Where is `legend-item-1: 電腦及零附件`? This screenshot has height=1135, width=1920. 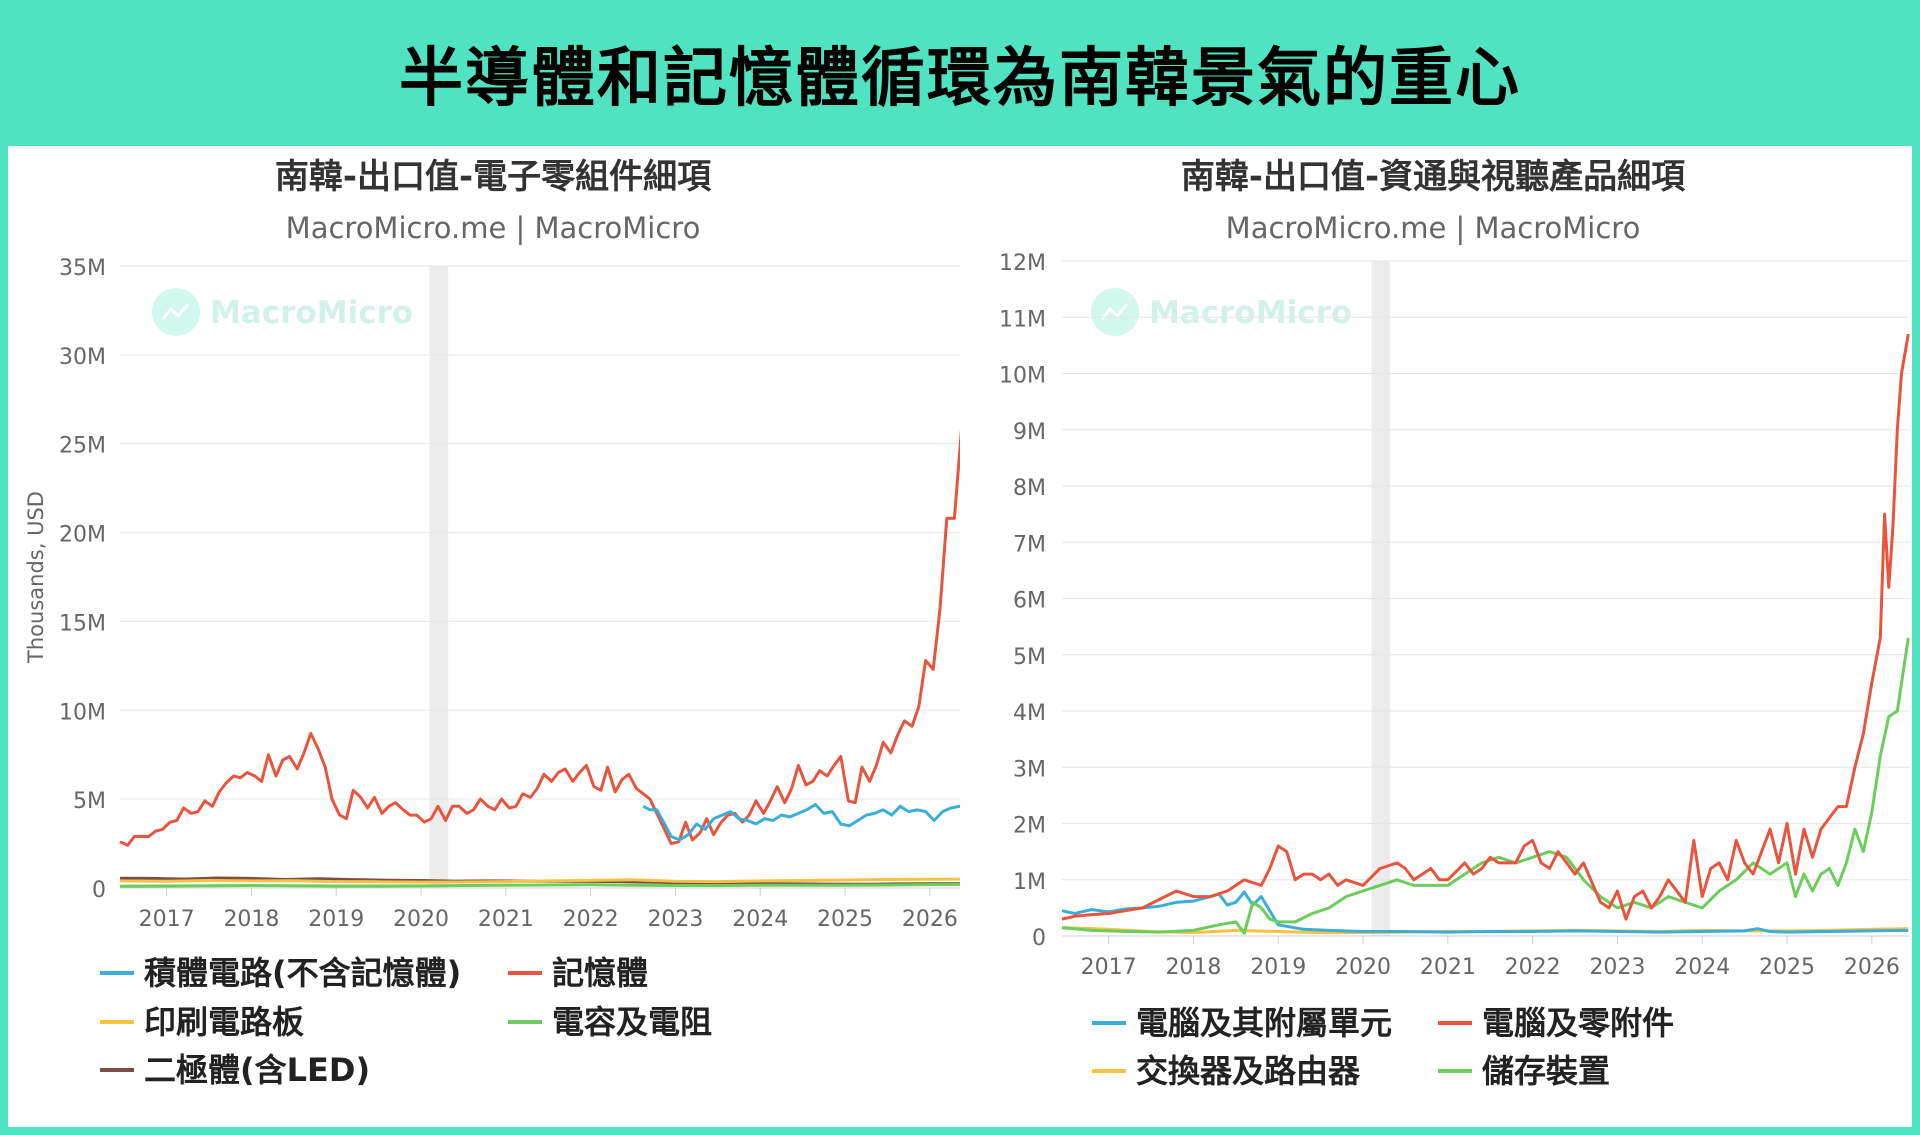 legend-item-1: 電腦及零附件 is located at coordinates (1556, 1023).